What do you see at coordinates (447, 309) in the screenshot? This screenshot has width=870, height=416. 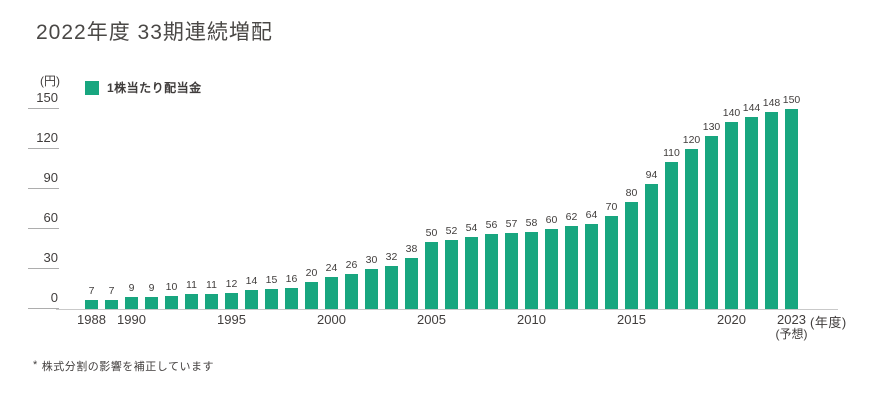 I see `x-axis-line` at bounding box center [447, 309].